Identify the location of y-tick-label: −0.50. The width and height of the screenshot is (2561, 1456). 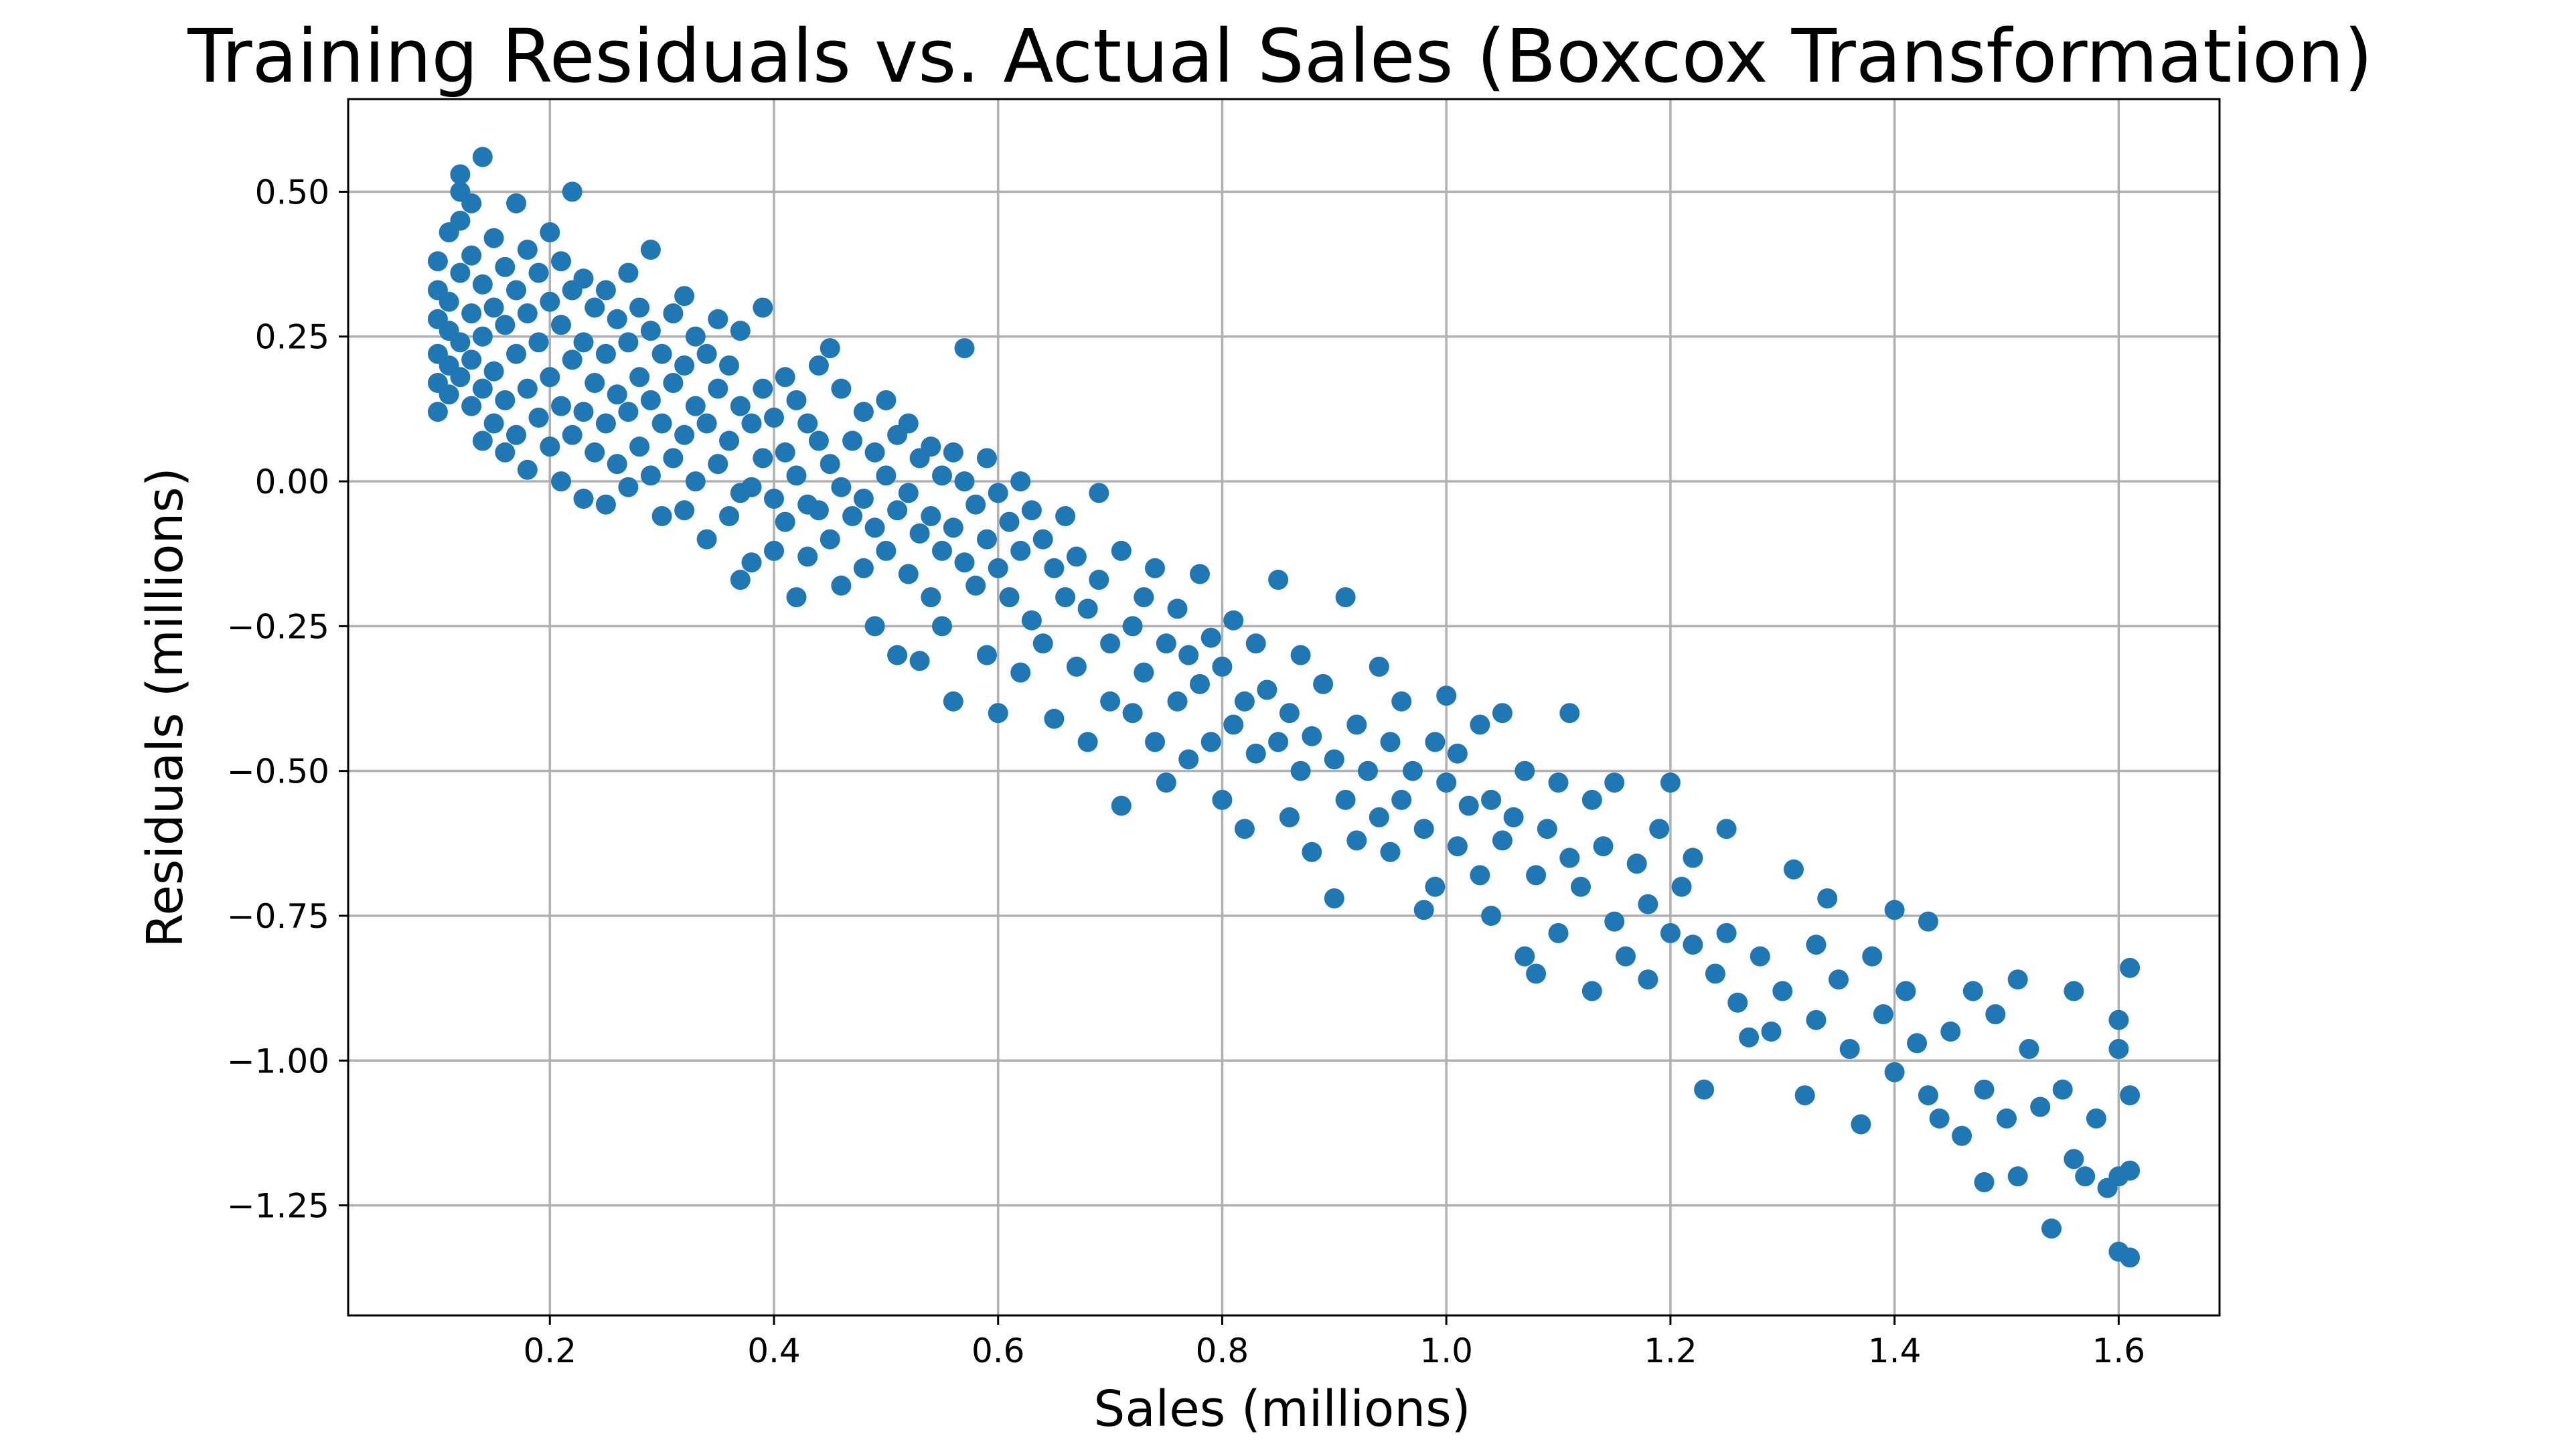
(278, 771).